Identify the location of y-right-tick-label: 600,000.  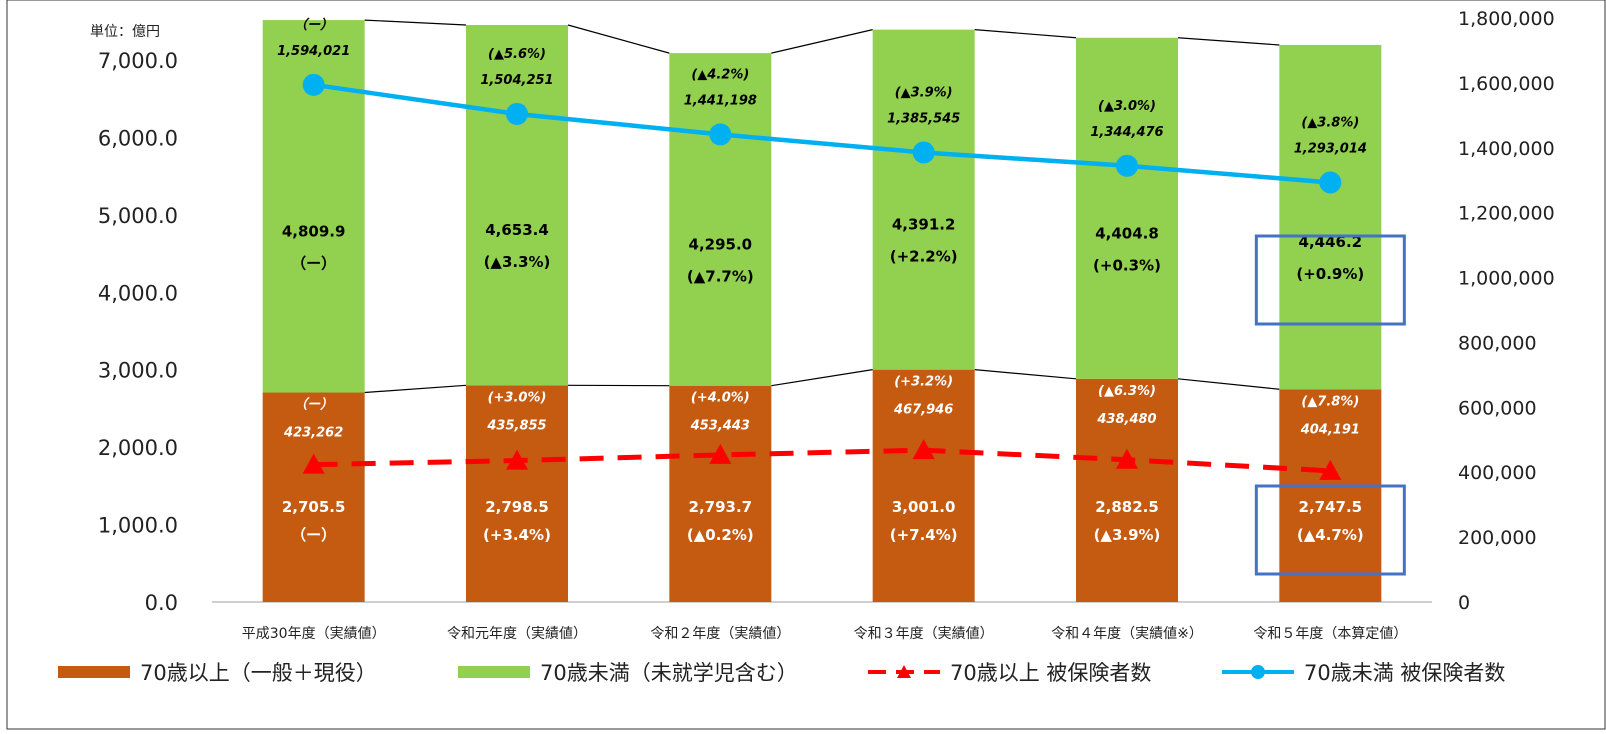
(1497, 408).